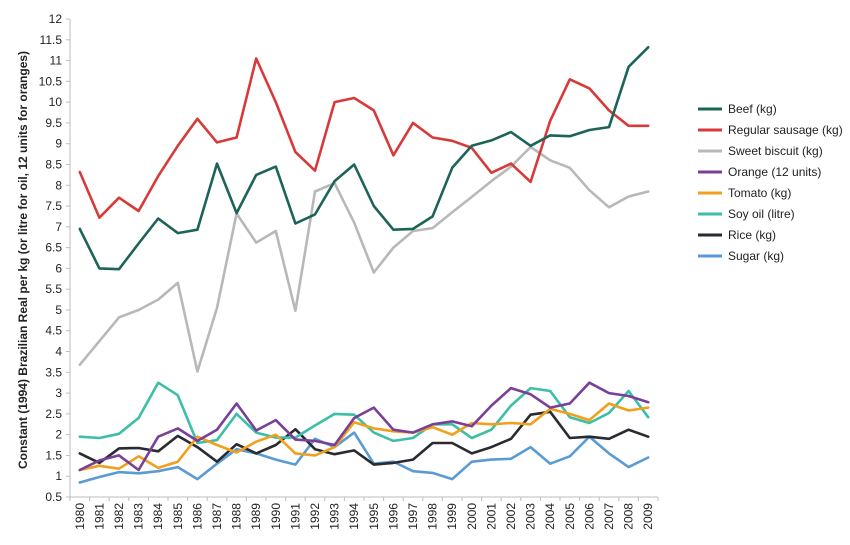  I want to click on x-tick-label: 1984, so click(158, 516).